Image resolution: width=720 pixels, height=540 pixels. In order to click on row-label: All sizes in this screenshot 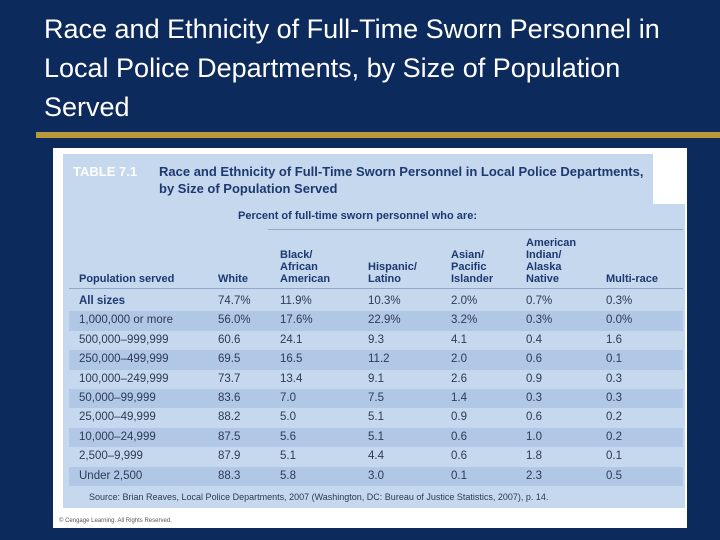, I will do `click(102, 301)`.